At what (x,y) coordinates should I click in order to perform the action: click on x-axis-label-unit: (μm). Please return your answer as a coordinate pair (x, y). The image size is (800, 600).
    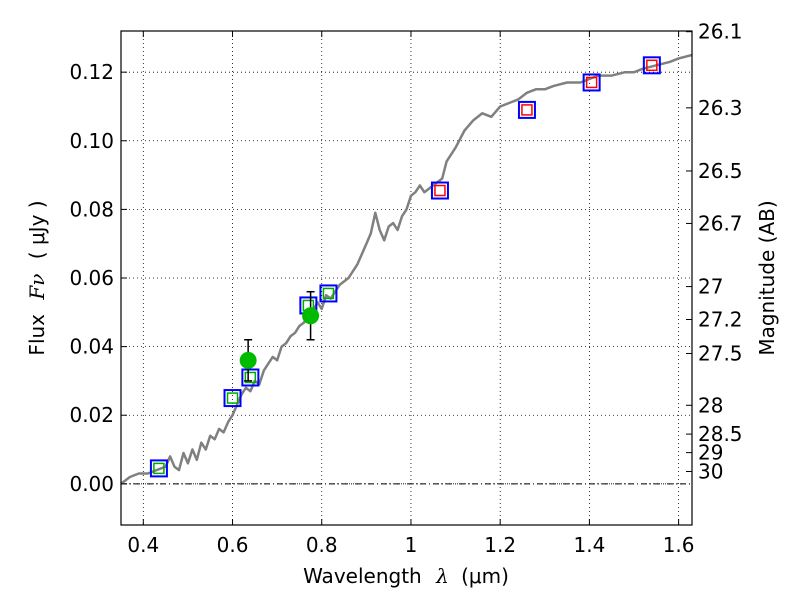
    Looking at the image, I should click on (485, 576).